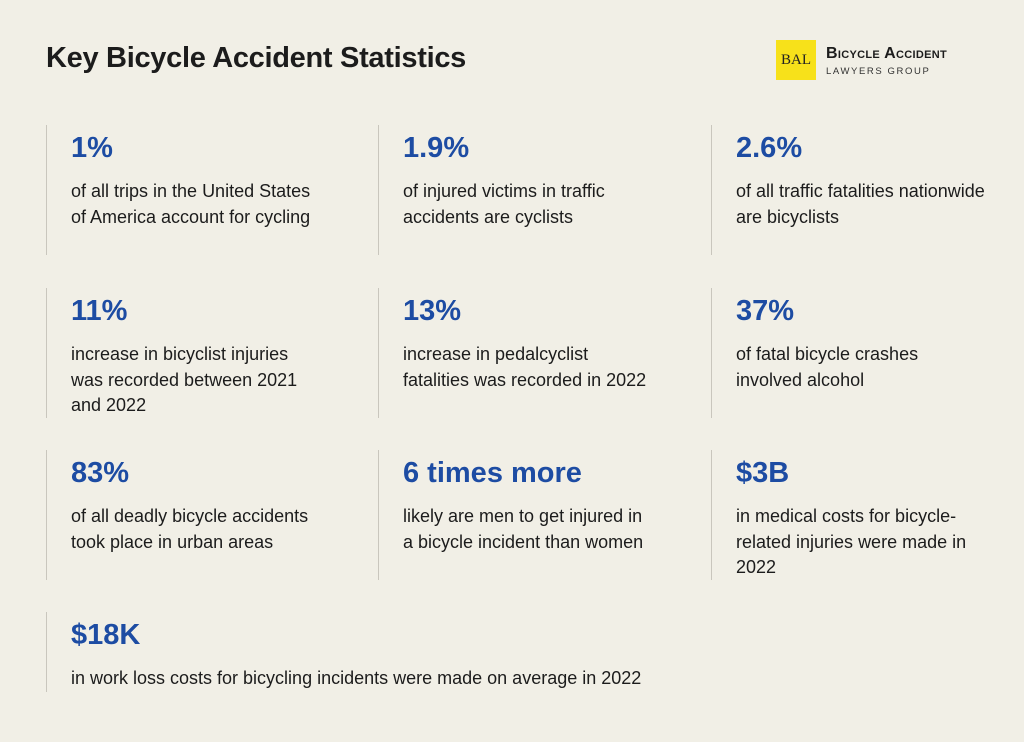  What do you see at coordinates (106, 635) in the screenshot?
I see `stat-value: $18K` at bounding box center [106, 635].